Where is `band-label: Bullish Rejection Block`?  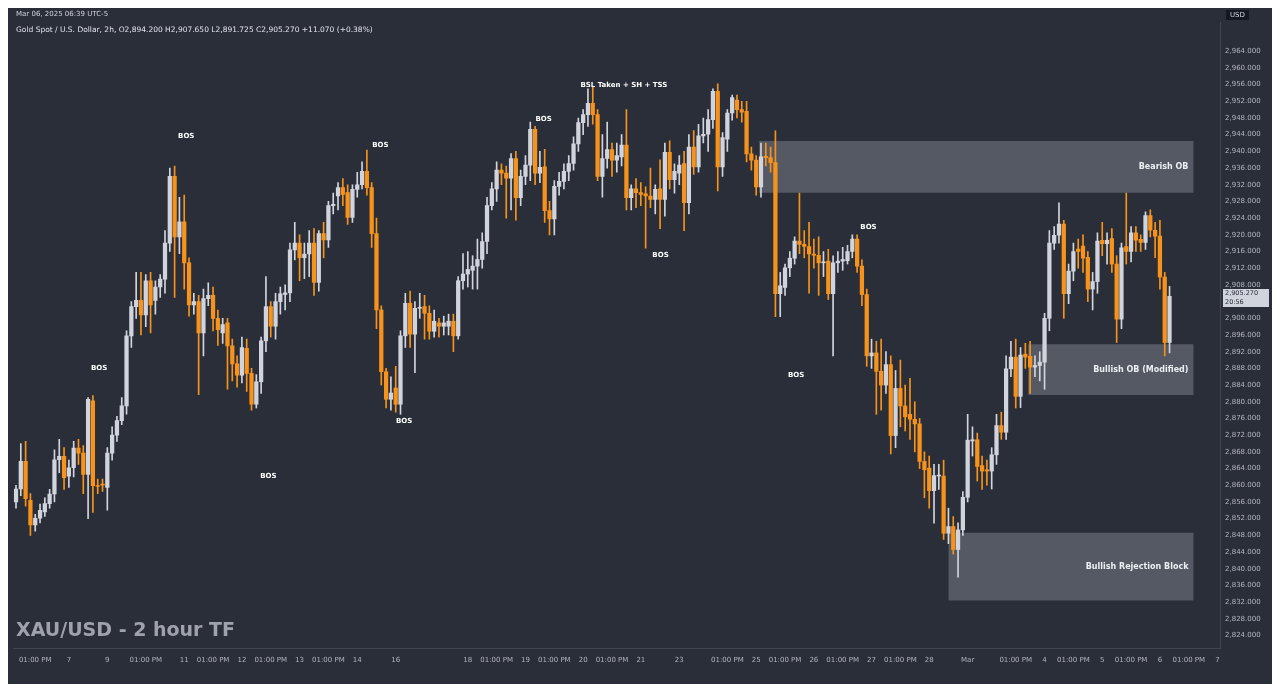 band-label: Bullish Rejection Block is located at coordinates (1137, 566).